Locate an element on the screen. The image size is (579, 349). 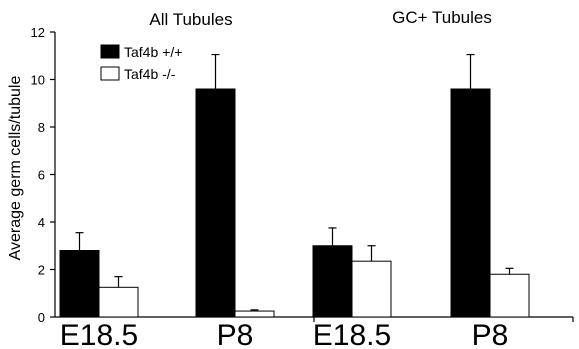
y-axis-label: Average germ cells/tubule is located at coordinates (15, 168).